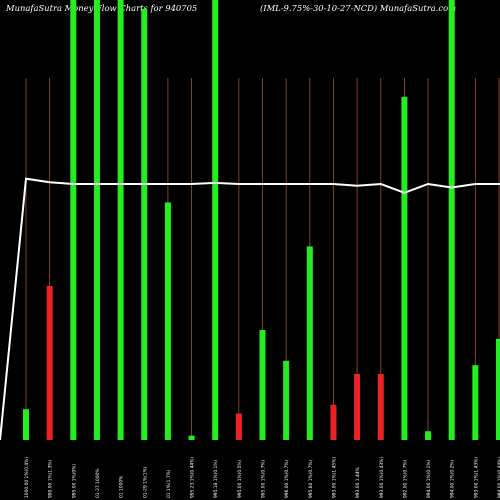 The image size is (500, 500). Describe the element at coordinates (102, 8) in the screenshot. I see `chart-title-left: MunafaSutra Money Flow Charts for 940705` at that location.